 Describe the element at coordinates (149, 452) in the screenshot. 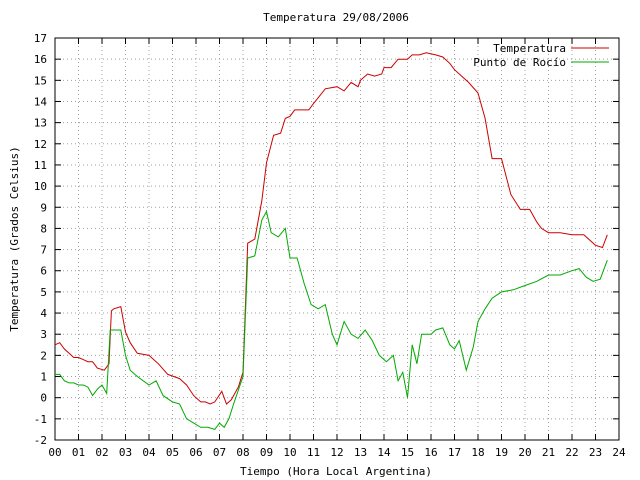

I see `x-tick-label: 04` at that location.